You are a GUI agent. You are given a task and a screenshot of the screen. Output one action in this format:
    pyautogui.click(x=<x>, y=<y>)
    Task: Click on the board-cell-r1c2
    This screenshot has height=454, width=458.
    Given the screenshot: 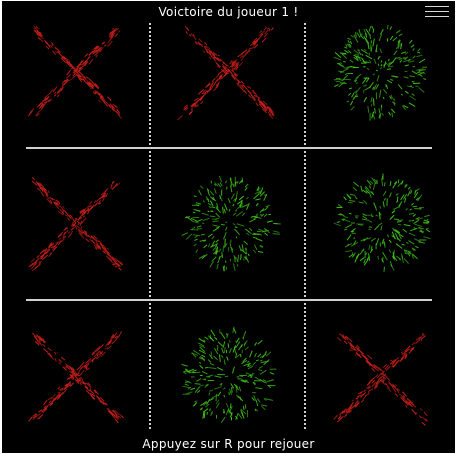 What is the action you would take?
    pyautogui.click(x=227, y=84)
    